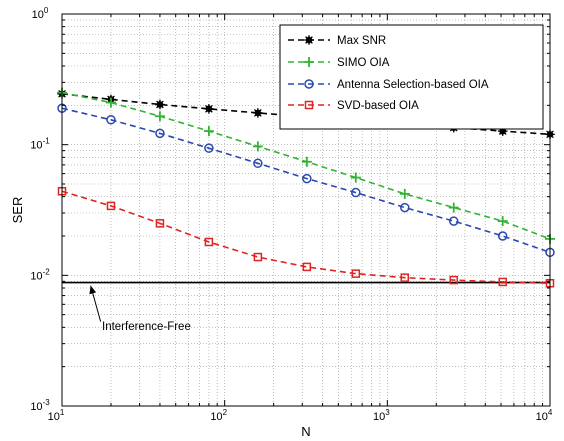 This screenshot has width=564, height=441. Describe the element at coordinates (363, 63) in the screenshot. I see `legend-label: SIMO OIA` at that location.